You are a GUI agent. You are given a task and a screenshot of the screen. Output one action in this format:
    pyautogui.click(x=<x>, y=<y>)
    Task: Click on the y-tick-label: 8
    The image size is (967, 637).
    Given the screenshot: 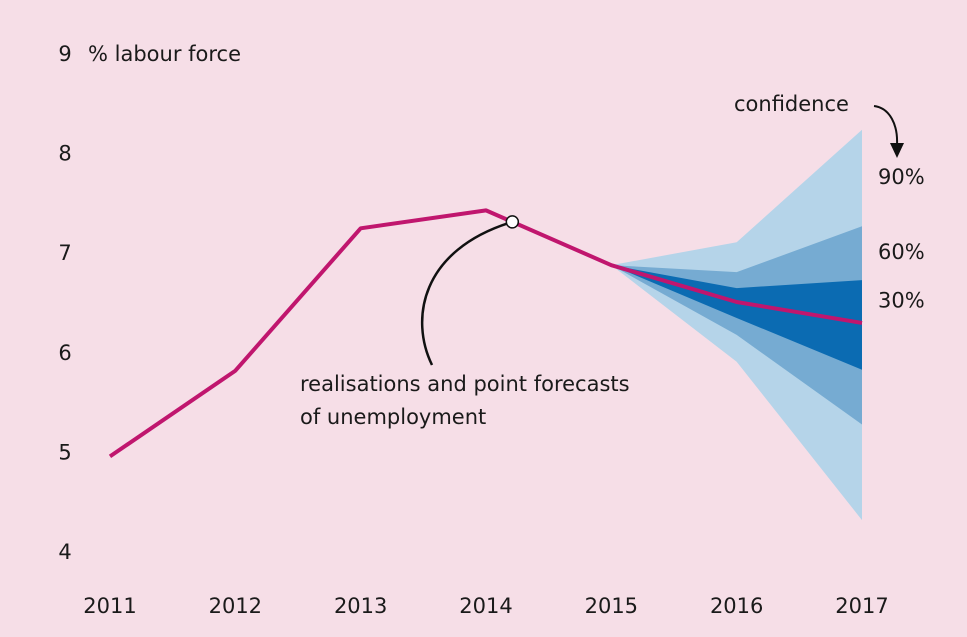 What is the action you would take?
    pyautogui.click(x=64, y=154)
    